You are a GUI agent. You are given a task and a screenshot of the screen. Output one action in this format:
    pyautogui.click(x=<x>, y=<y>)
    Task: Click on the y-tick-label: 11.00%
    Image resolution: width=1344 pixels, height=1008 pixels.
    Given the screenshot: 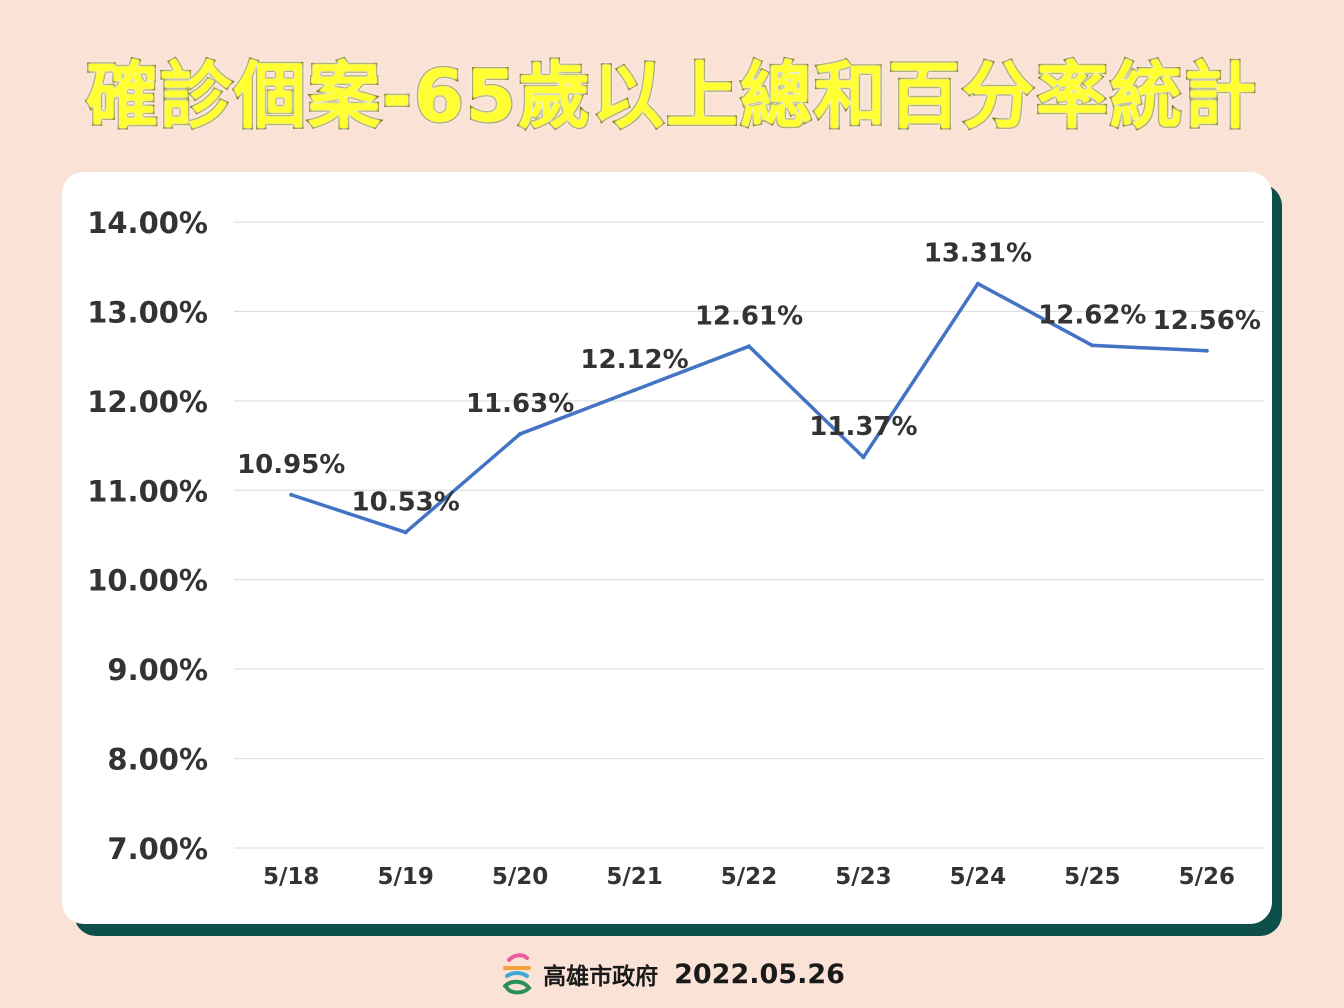 What is the action you would take?
    pyautogui.click(x=147, y=491)
    